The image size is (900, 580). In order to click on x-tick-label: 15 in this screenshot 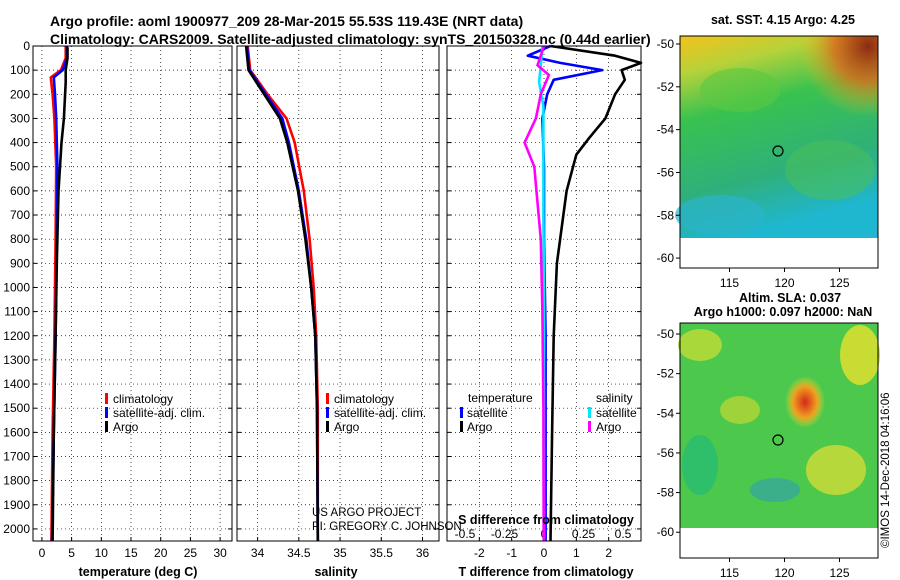, I will do `click(131, 553)`.